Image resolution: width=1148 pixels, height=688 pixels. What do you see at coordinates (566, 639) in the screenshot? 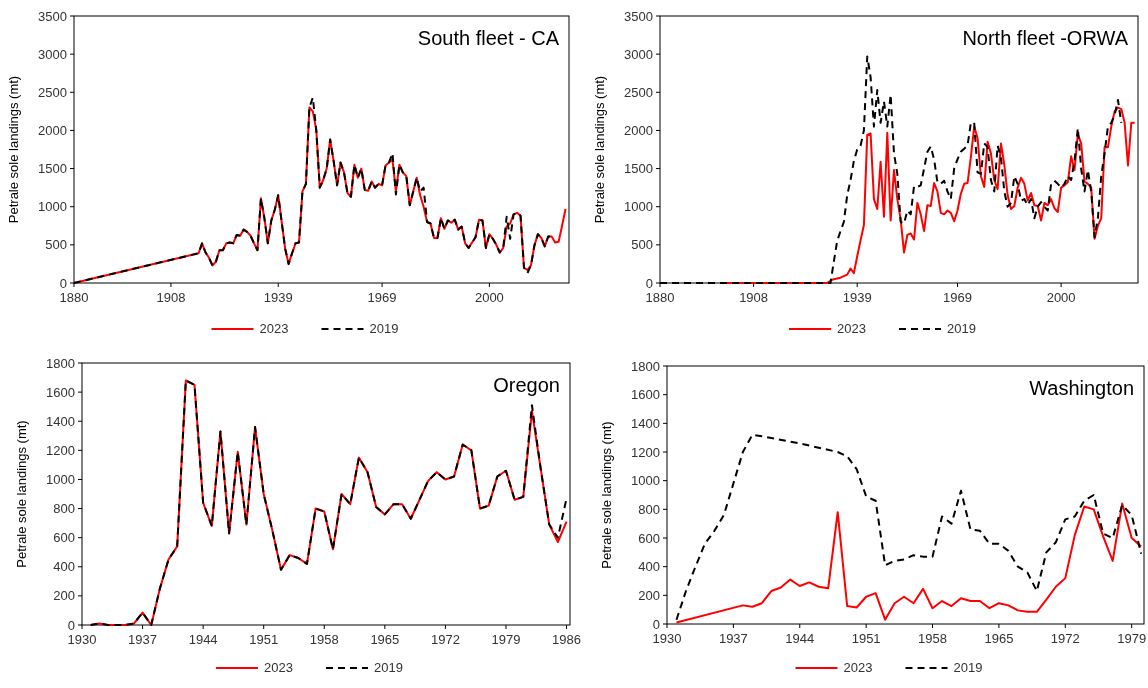
I see `x-tick-label: 1986` at bounding box center [566, 639].